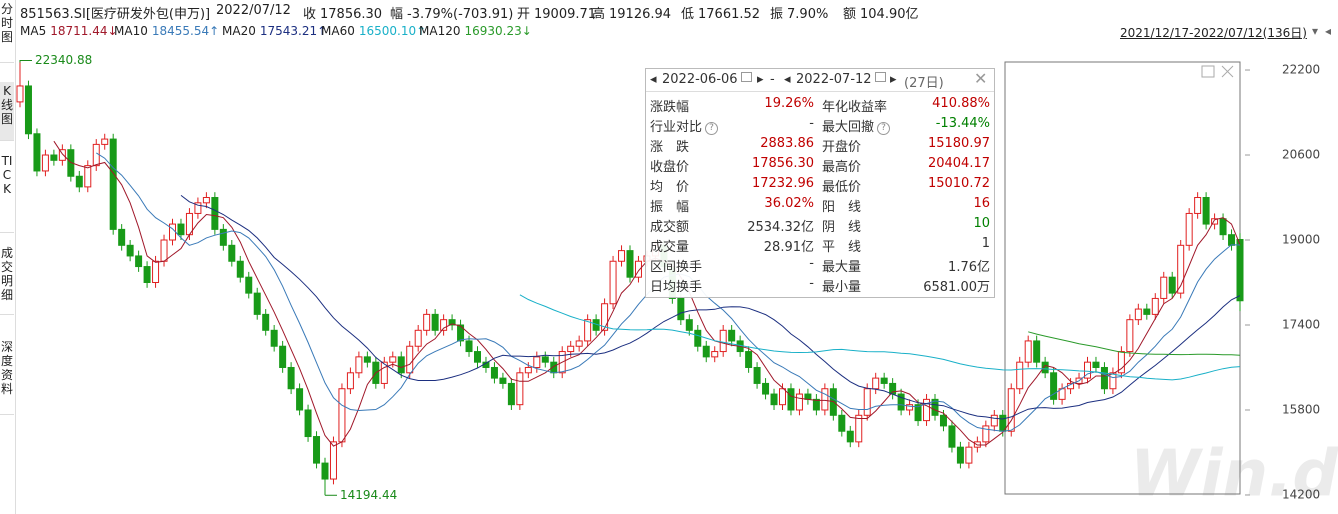 The image size is (1338, 514). I want to click on stat-value: 20404.17, so click(958, 163).